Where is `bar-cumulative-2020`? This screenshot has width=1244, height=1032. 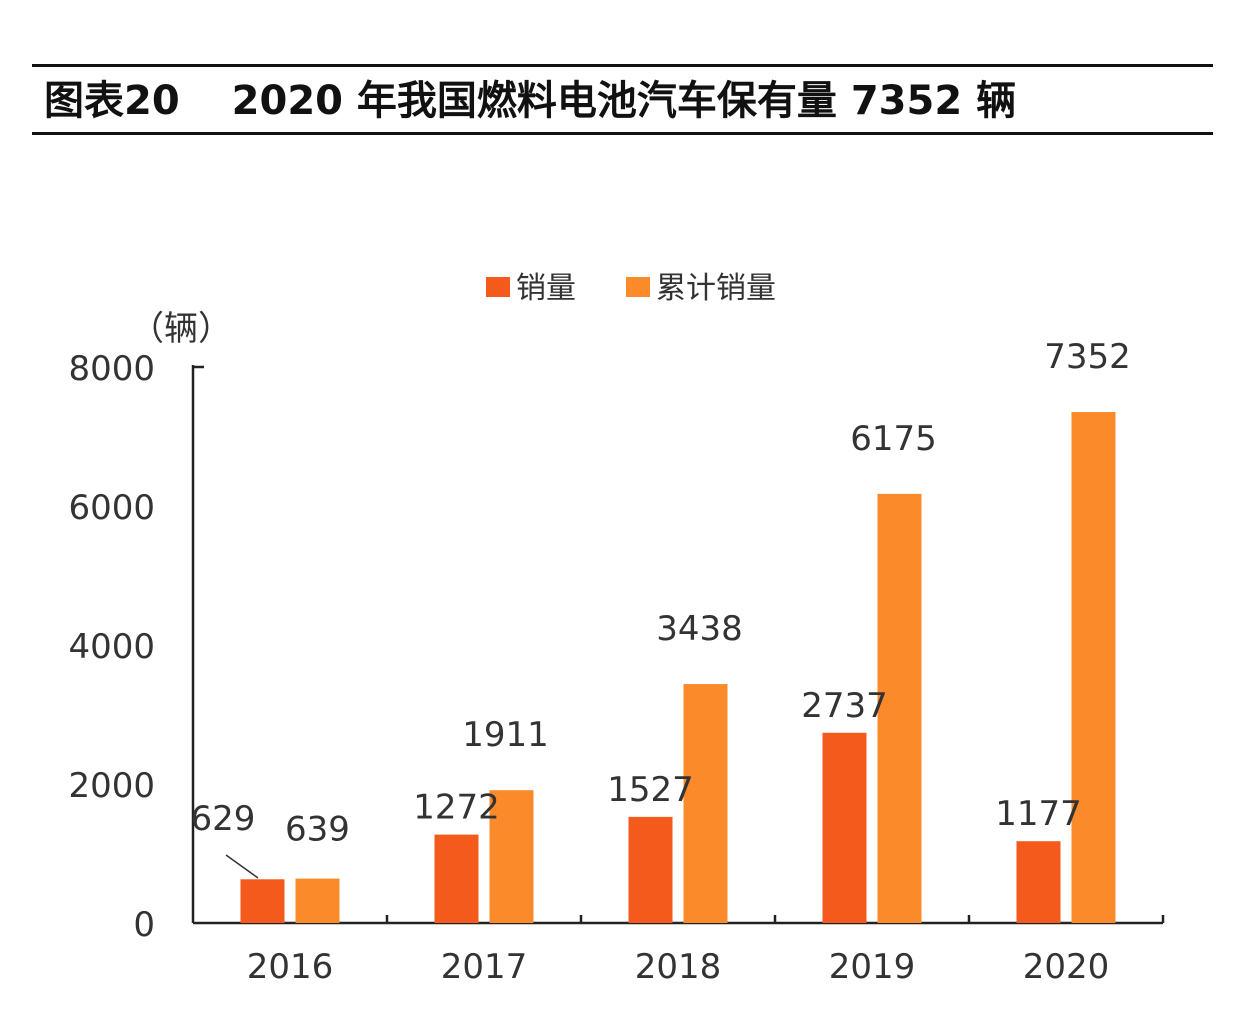 bar-cumulative-2020 is located at coordinates (1093, 667).